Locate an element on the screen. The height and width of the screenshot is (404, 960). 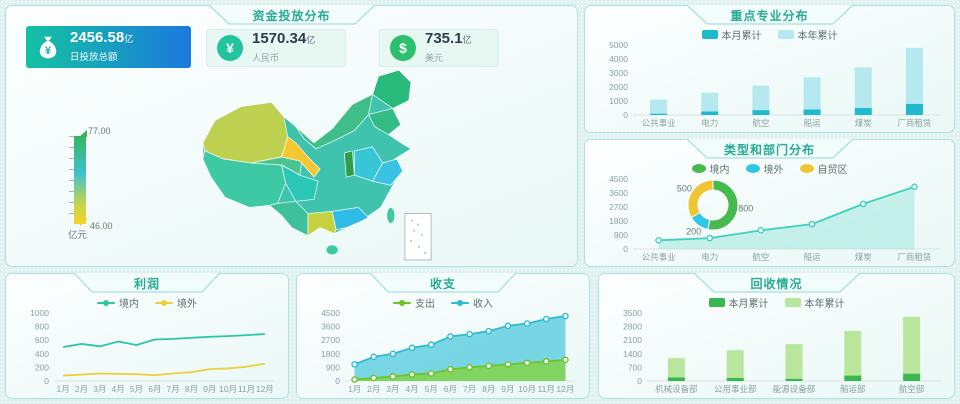
panel-title: 收支 is located at coordinates (442, 284).